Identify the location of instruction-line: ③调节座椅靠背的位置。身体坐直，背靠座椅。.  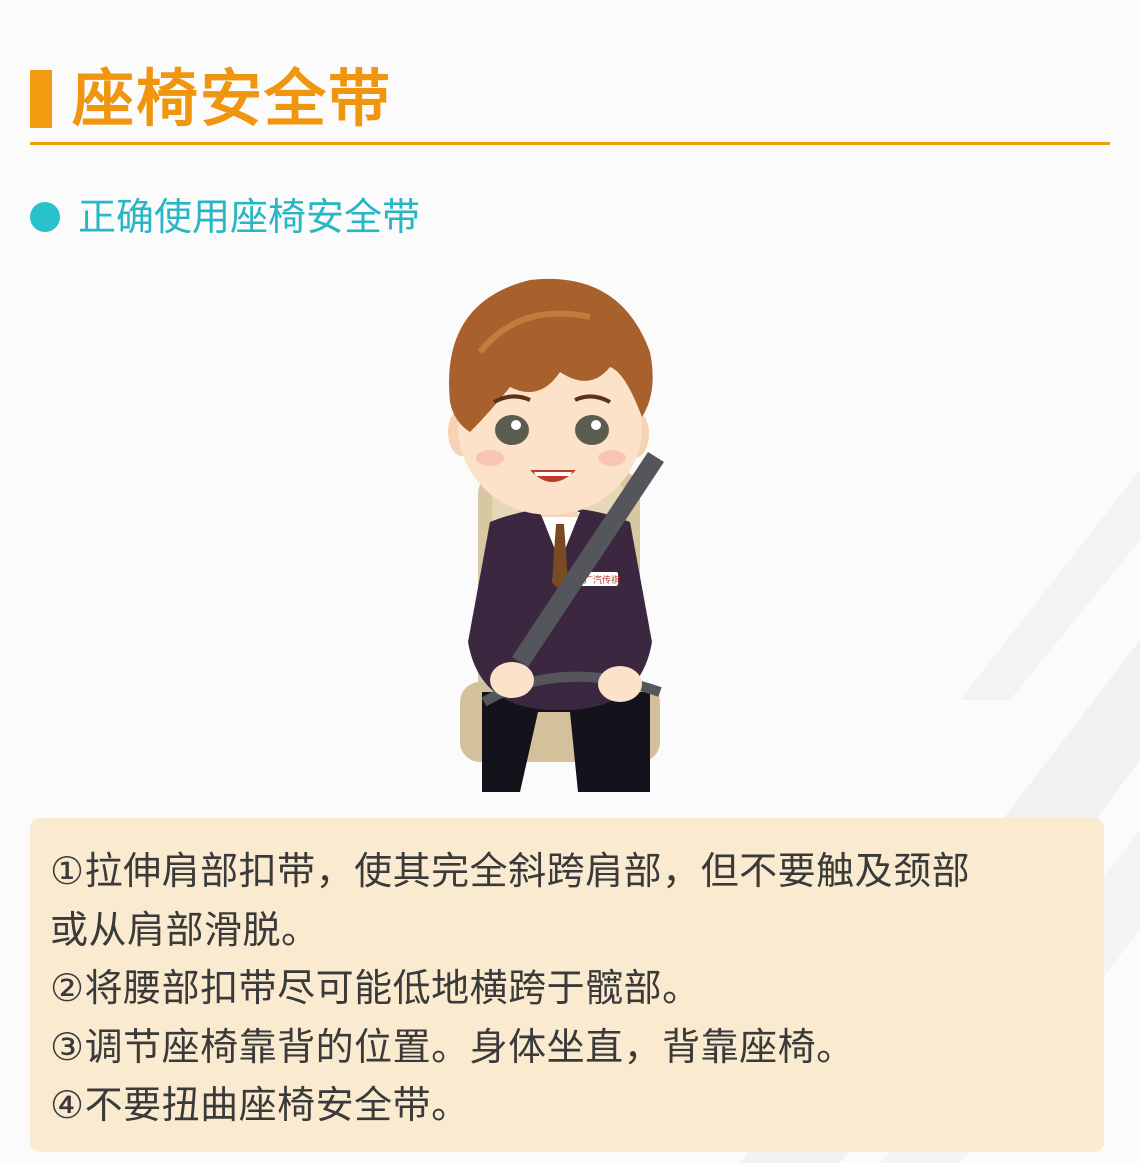
(452, 1046).